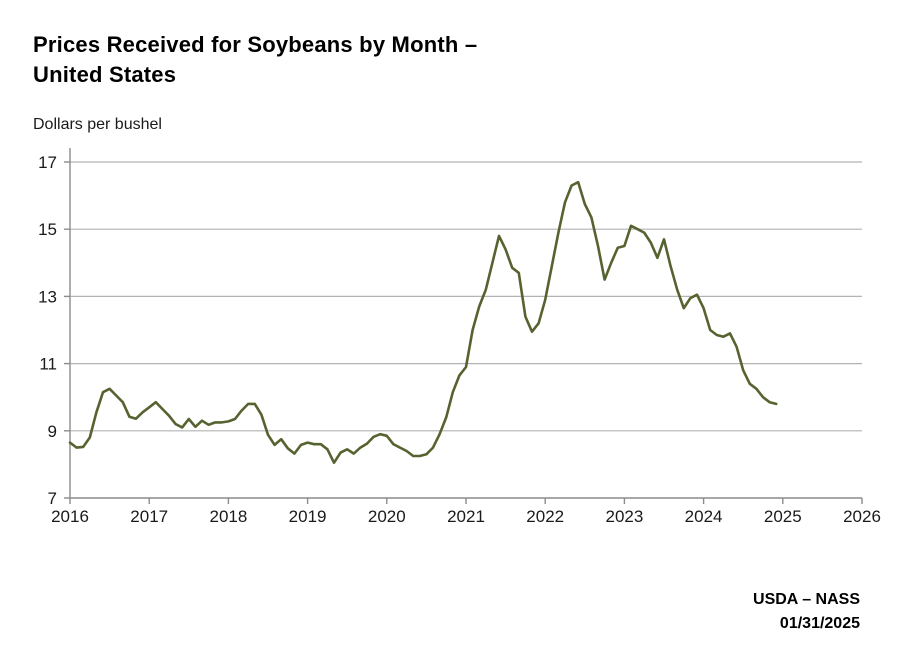 This screenshot has height=650, width=916. What do you see at coordinates (545, 516) in the screenshot?
I see `x-tick-label: 2022` at bounding box center [545, 516].